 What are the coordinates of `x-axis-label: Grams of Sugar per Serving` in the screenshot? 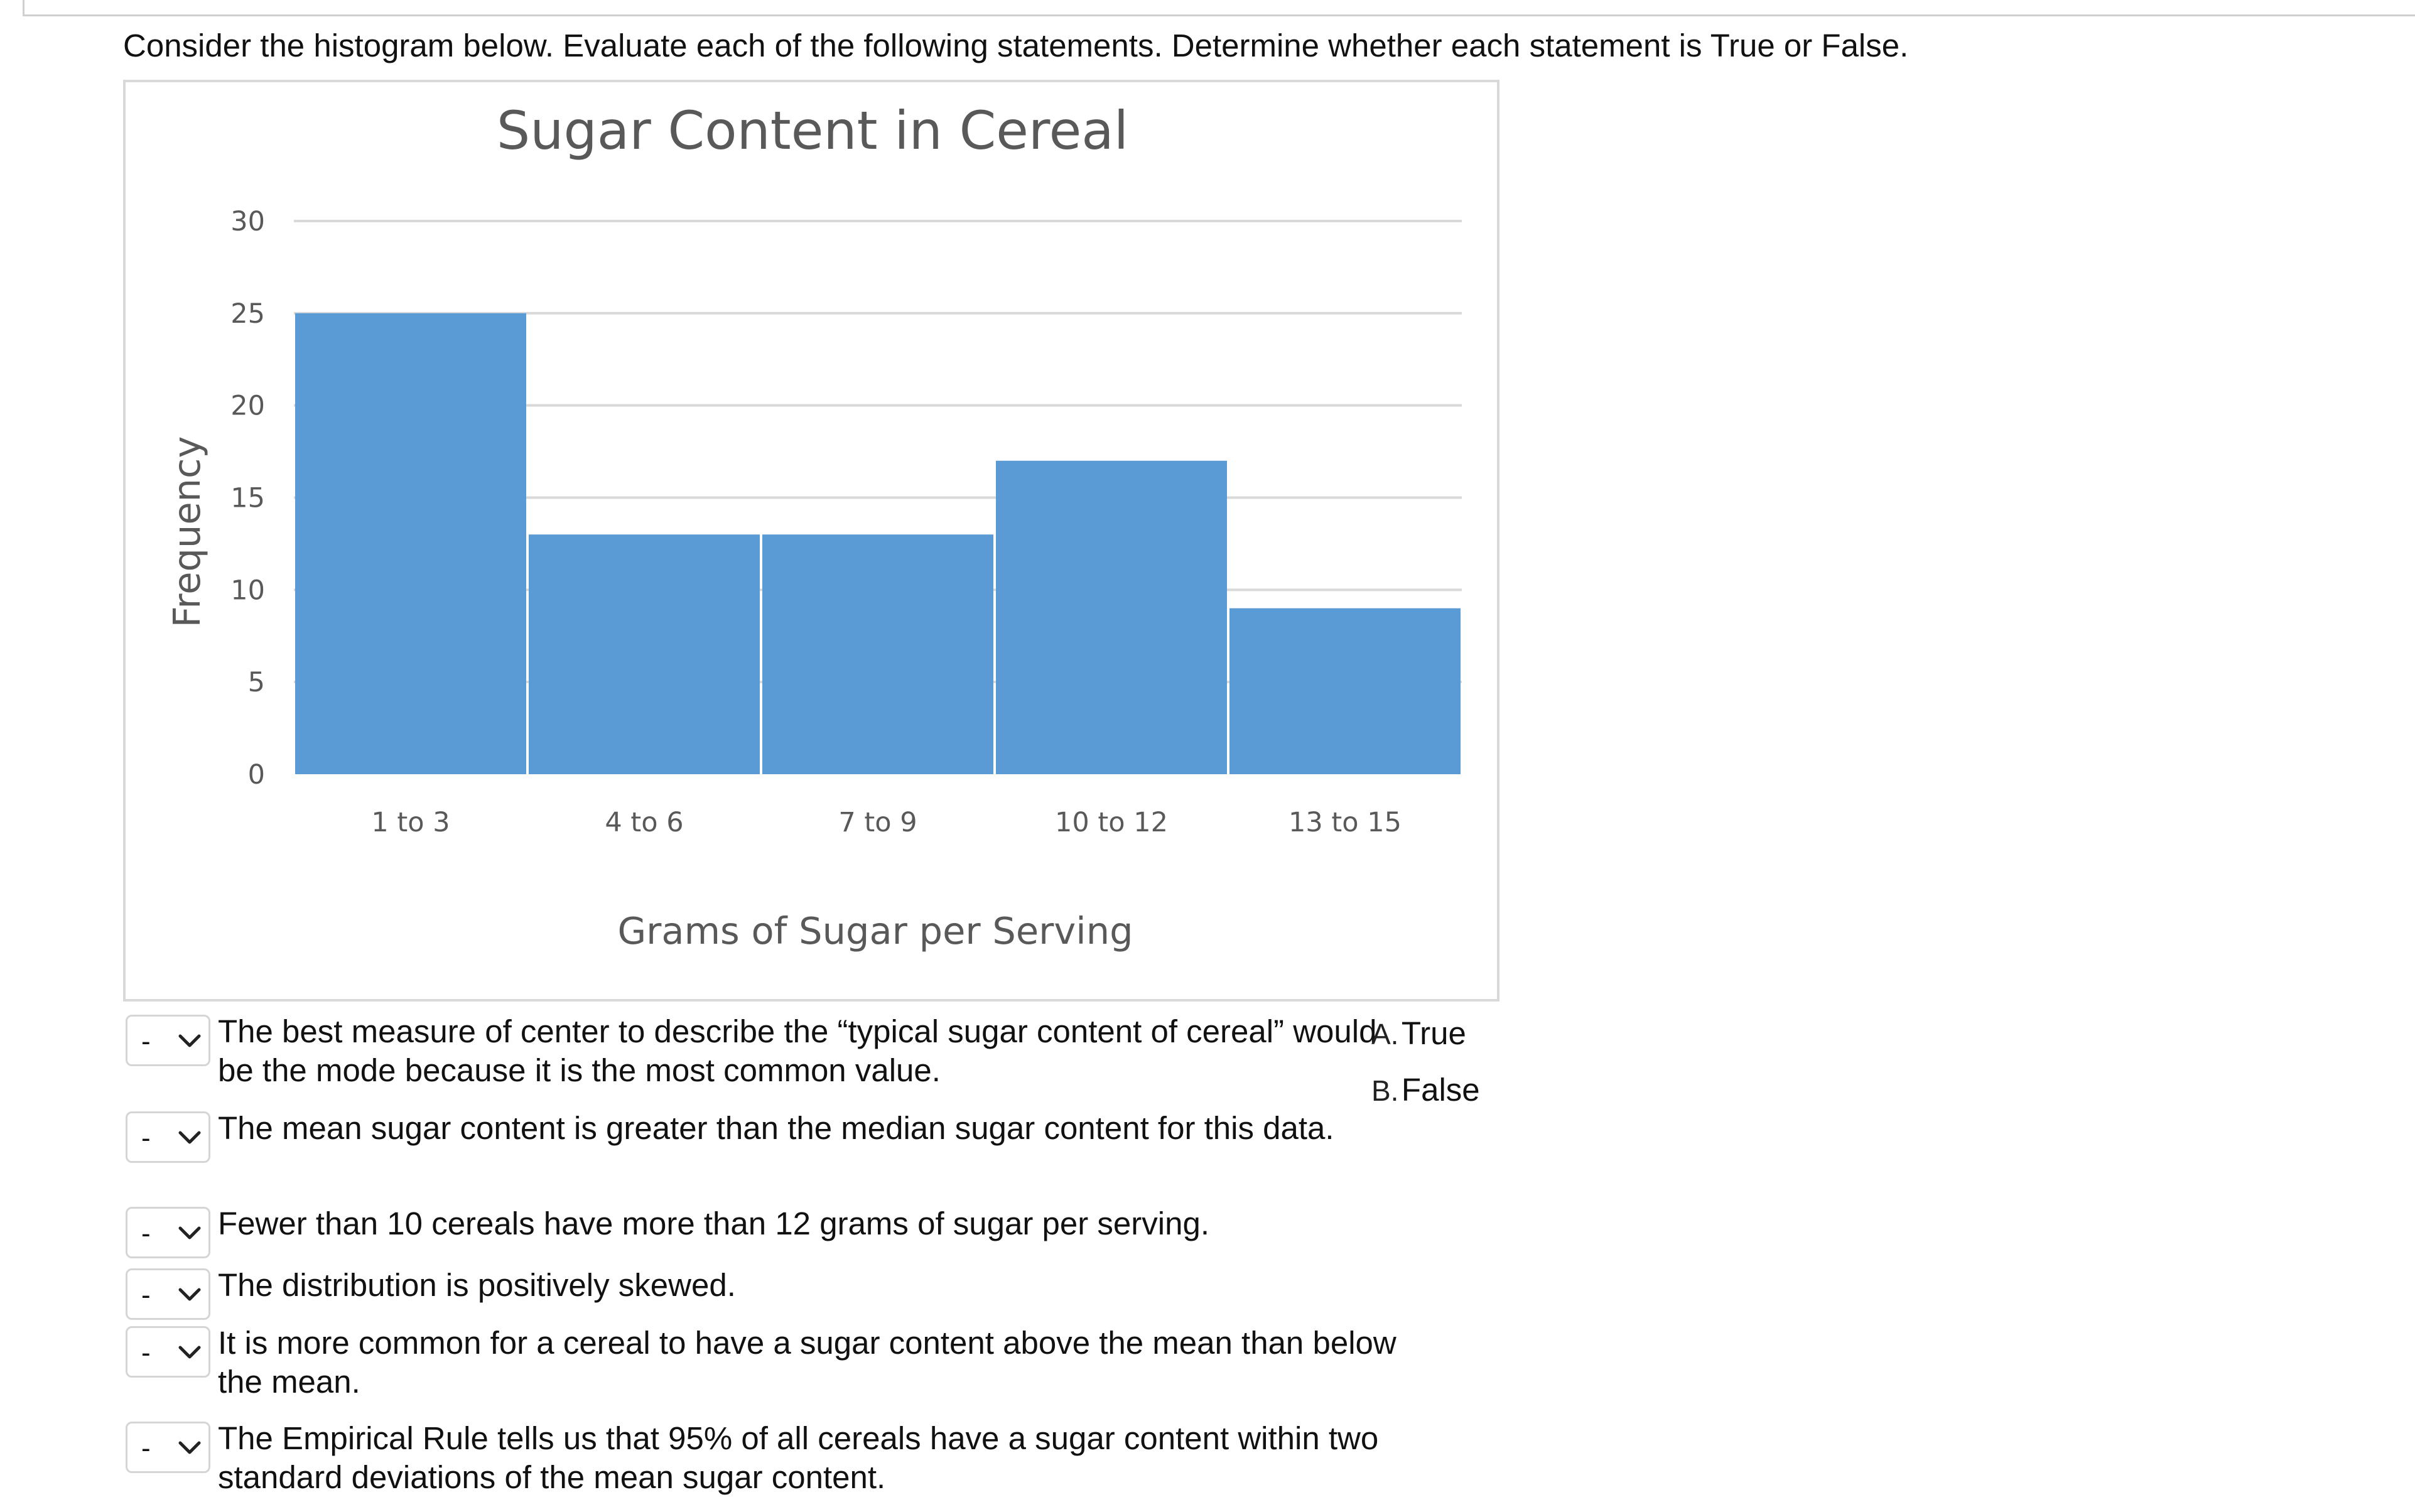 It's located at (875, 931).